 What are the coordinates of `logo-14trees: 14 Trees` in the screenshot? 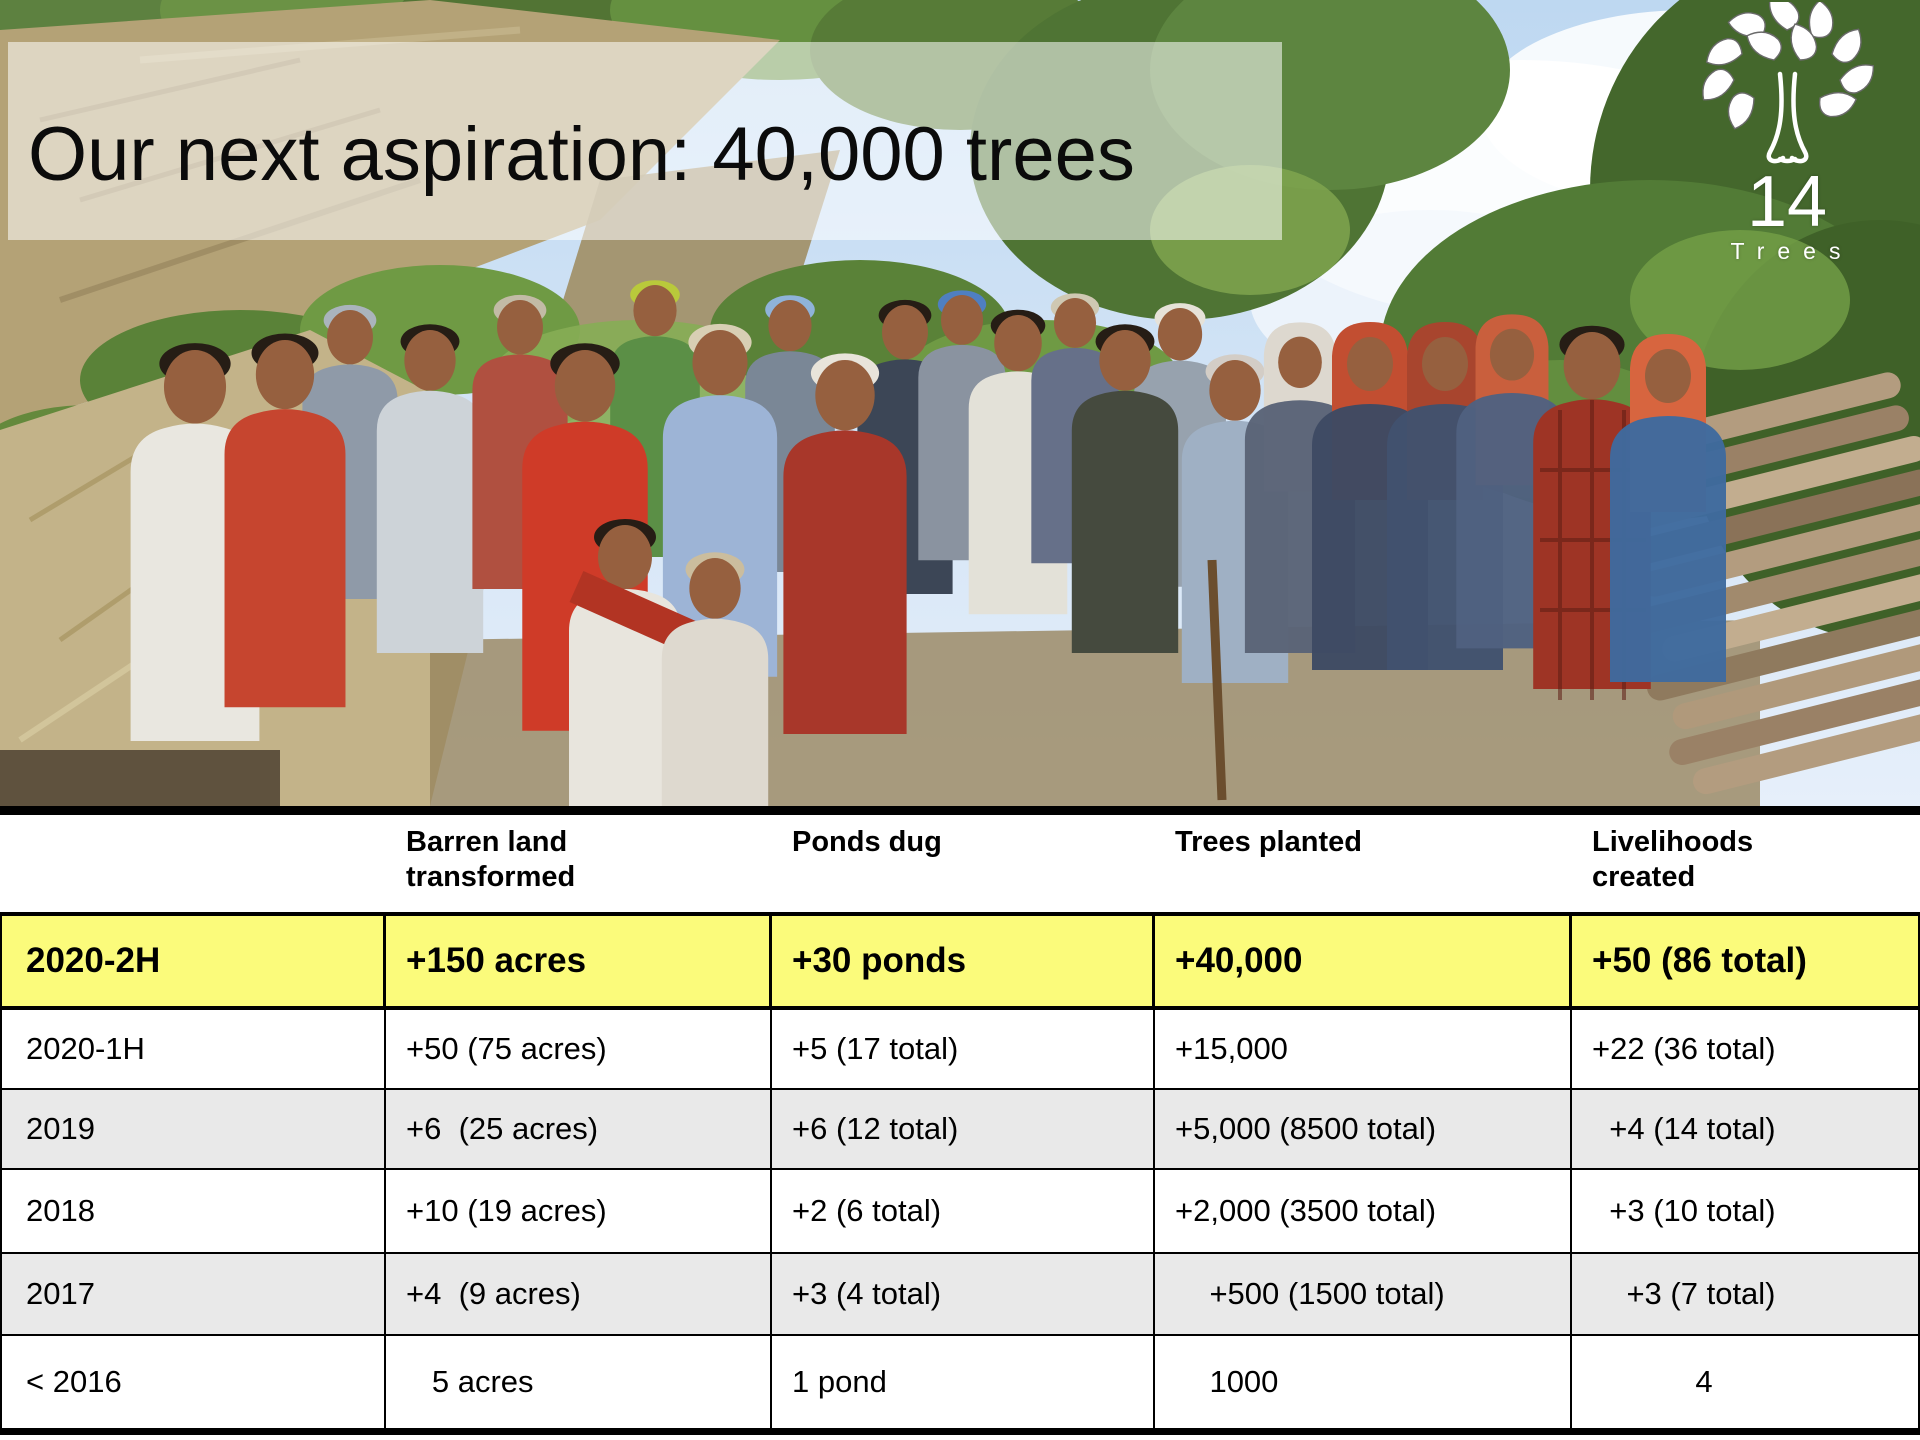 It's located at (1787, 133).